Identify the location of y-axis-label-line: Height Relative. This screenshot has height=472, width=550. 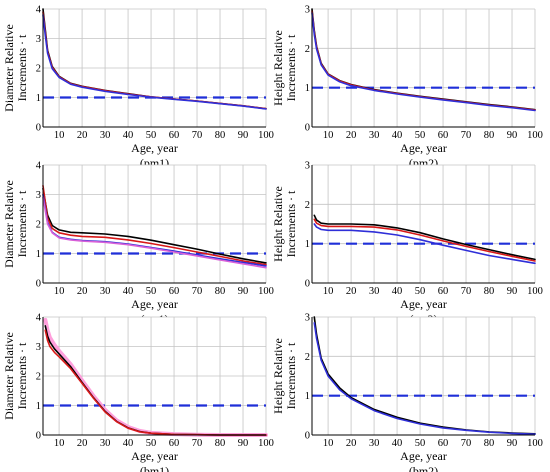
(278, 224).